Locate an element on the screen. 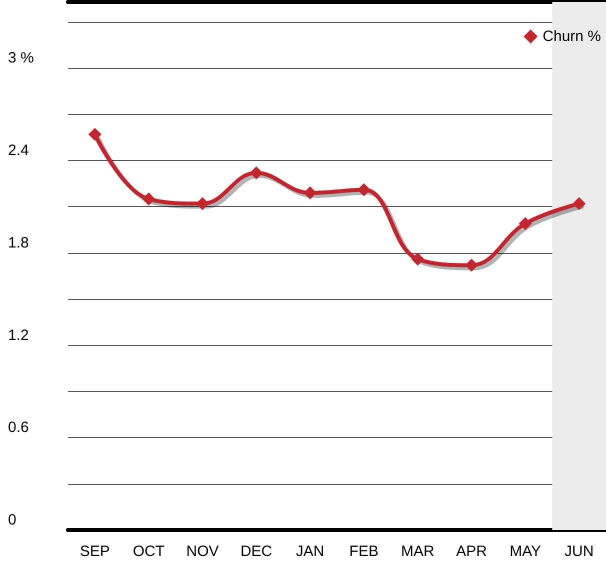 The height and width of the screenshot is (563, 606). y-tick-label: 1.2 is located at coordinates (18, 335).